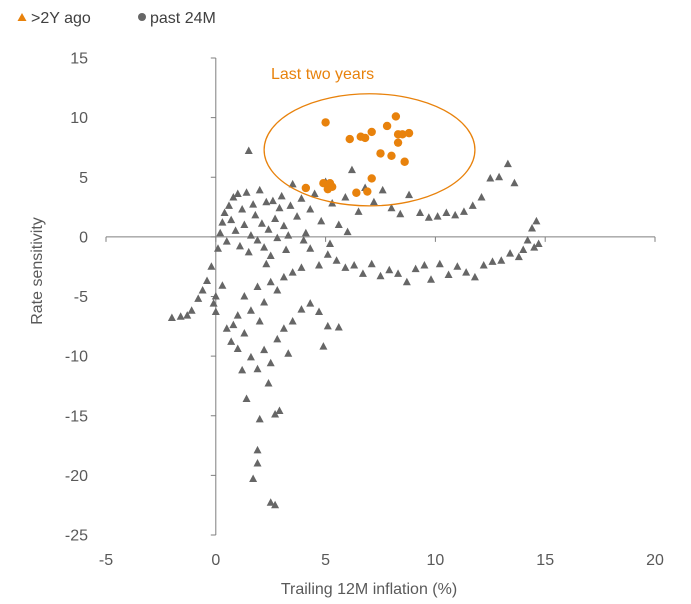  Describe the element at coordinates (83, 237) in the screenshot. I see `y-tick-label: 0` at that location.